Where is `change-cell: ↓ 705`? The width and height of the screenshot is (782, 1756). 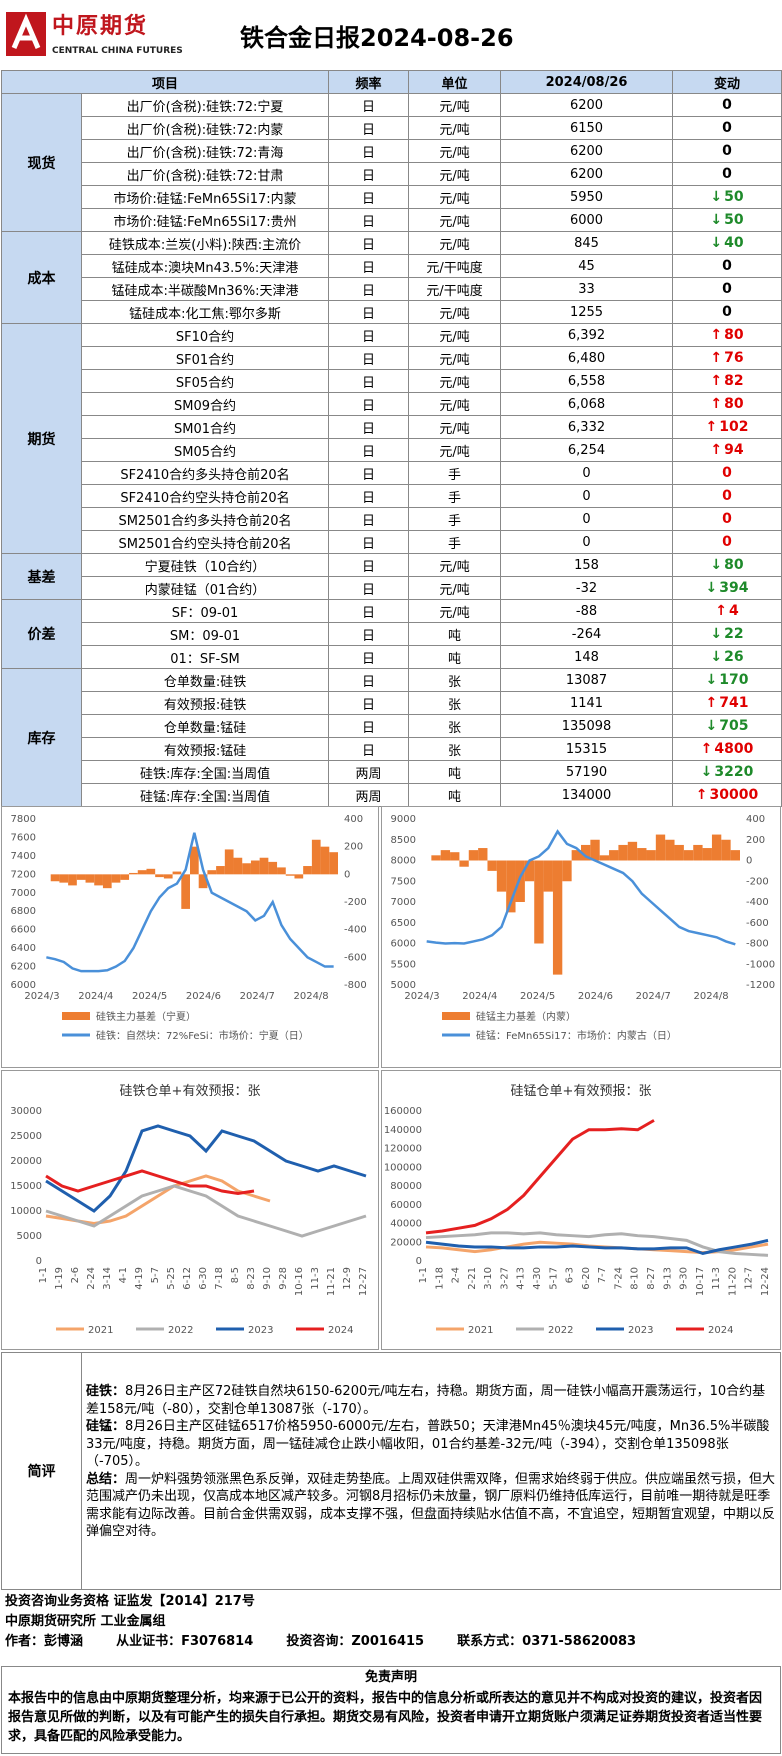 change-cell: ↓ 705 is located at coordinates (727, 726).